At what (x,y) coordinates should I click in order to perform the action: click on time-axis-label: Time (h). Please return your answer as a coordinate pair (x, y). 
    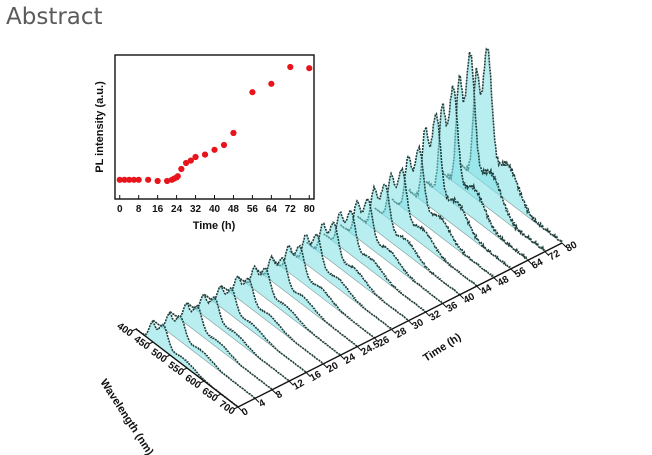
    Looking at the image, I should click on (442, 347).